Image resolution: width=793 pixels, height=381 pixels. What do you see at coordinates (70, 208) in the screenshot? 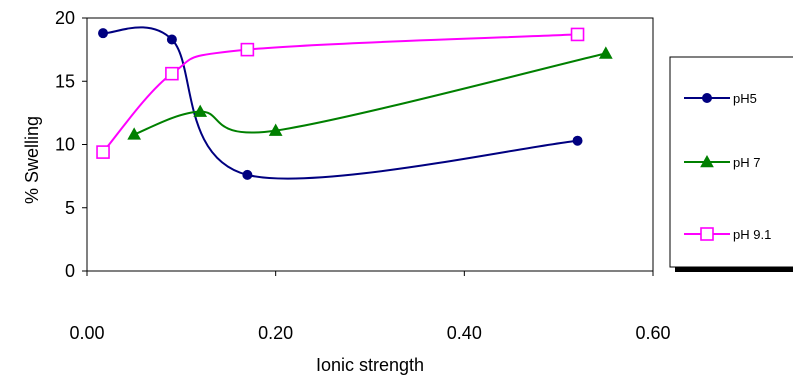
I see `y-tick-label: 5` at bounding box center [70, 208].